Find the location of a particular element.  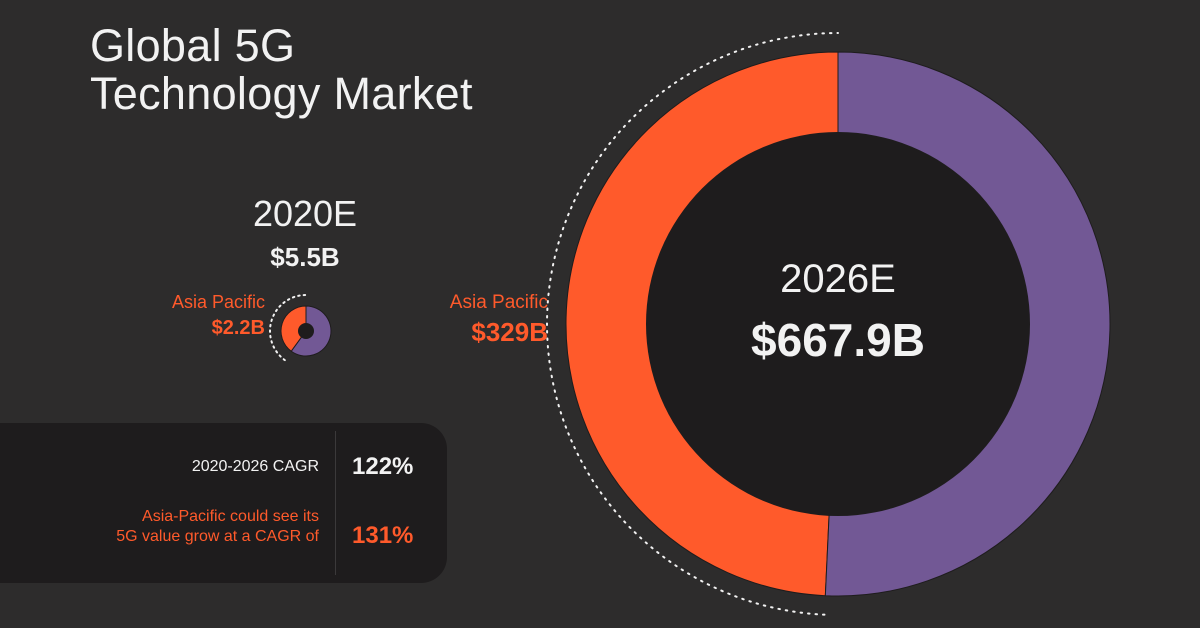

donut-2020-asia-value: $2.2B is located at coordinates (238, 328).